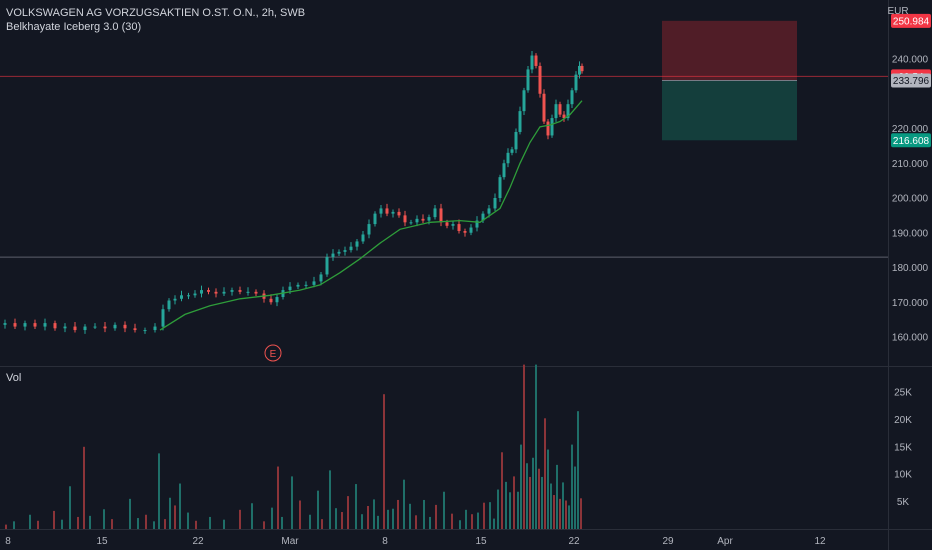  Describe the element at coordinates (910, 164) in the screenshot. I see `price-tick-label: 210.000` at that location.